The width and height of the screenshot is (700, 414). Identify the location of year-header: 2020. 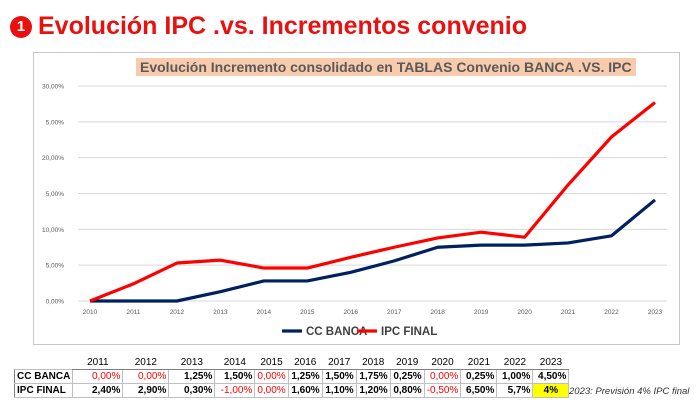
(442, 363).